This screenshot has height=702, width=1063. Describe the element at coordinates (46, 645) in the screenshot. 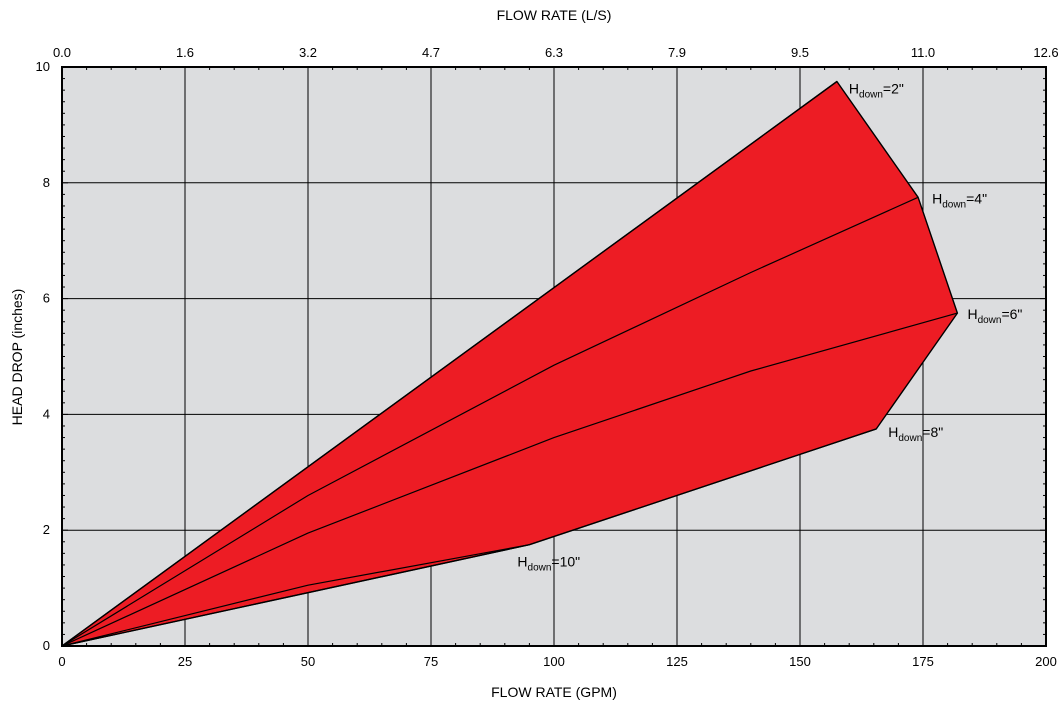

I see `y-tick-label: 0` at that location.